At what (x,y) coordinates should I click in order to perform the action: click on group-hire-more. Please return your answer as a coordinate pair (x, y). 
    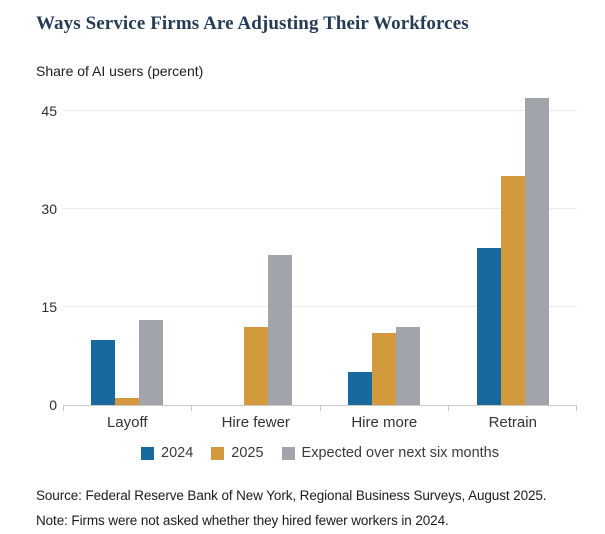
    Looking at the image, I should click on (384, 248).